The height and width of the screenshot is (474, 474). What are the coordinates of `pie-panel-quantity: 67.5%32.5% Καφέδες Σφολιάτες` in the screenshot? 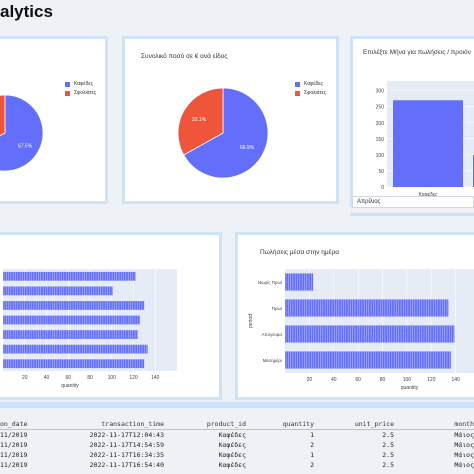 It's located at (54, 120).